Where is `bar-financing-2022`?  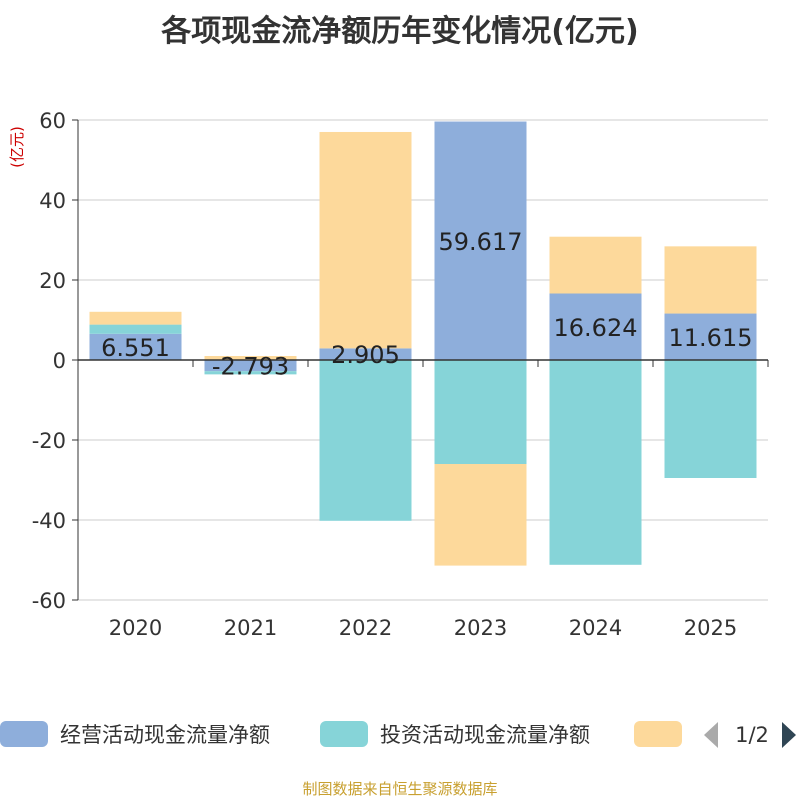 bar-financing-2022 is located at coordinates (365, 240).